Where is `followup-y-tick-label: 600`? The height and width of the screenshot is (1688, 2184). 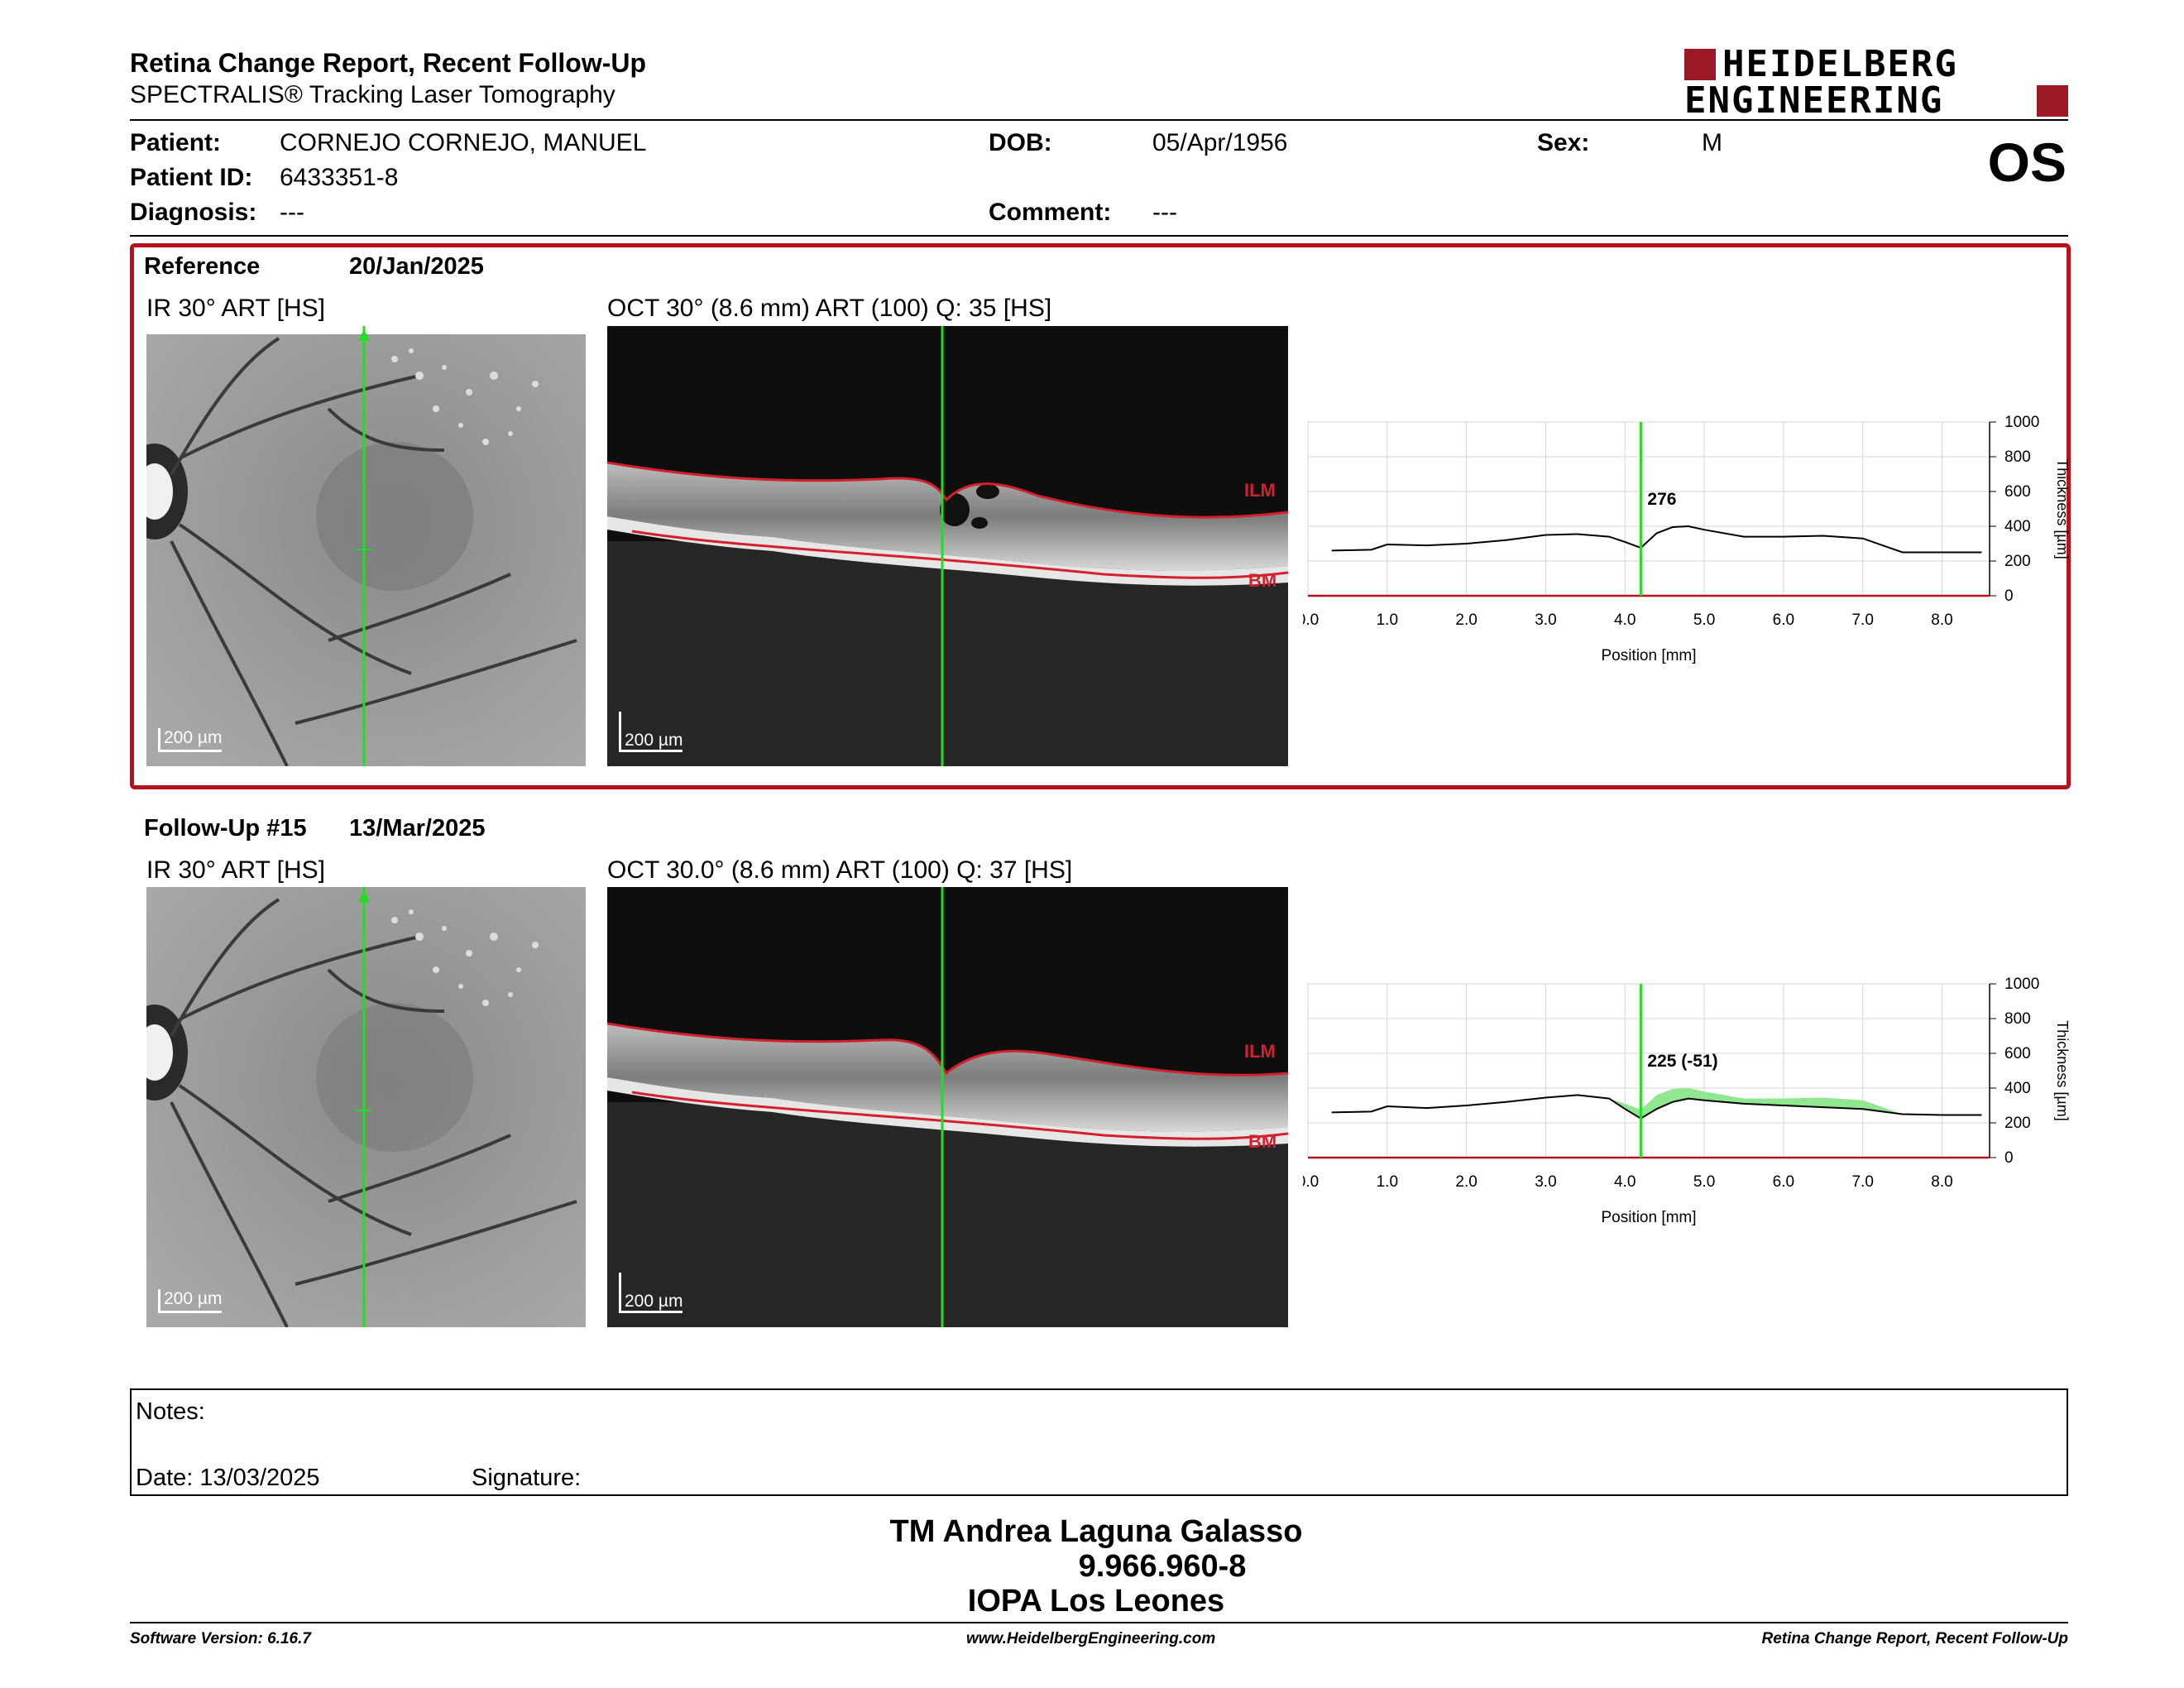 followup-y-tick-label: 600 is located at coordinates (2017, 1053).